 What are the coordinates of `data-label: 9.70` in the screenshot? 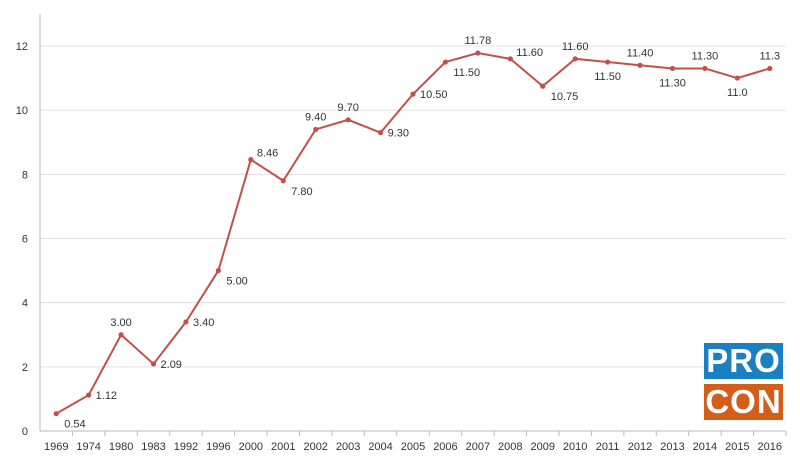 It's located at (347, 108).